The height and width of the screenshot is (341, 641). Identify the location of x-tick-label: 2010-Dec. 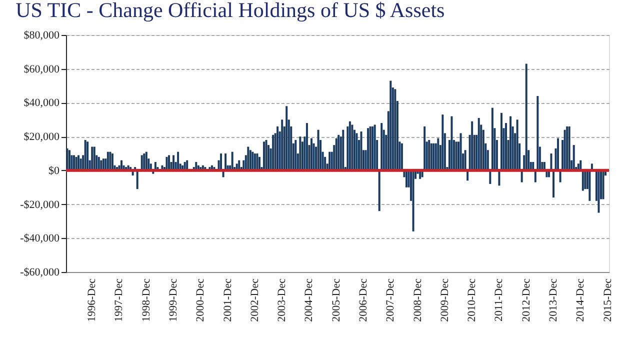
(472, 300).